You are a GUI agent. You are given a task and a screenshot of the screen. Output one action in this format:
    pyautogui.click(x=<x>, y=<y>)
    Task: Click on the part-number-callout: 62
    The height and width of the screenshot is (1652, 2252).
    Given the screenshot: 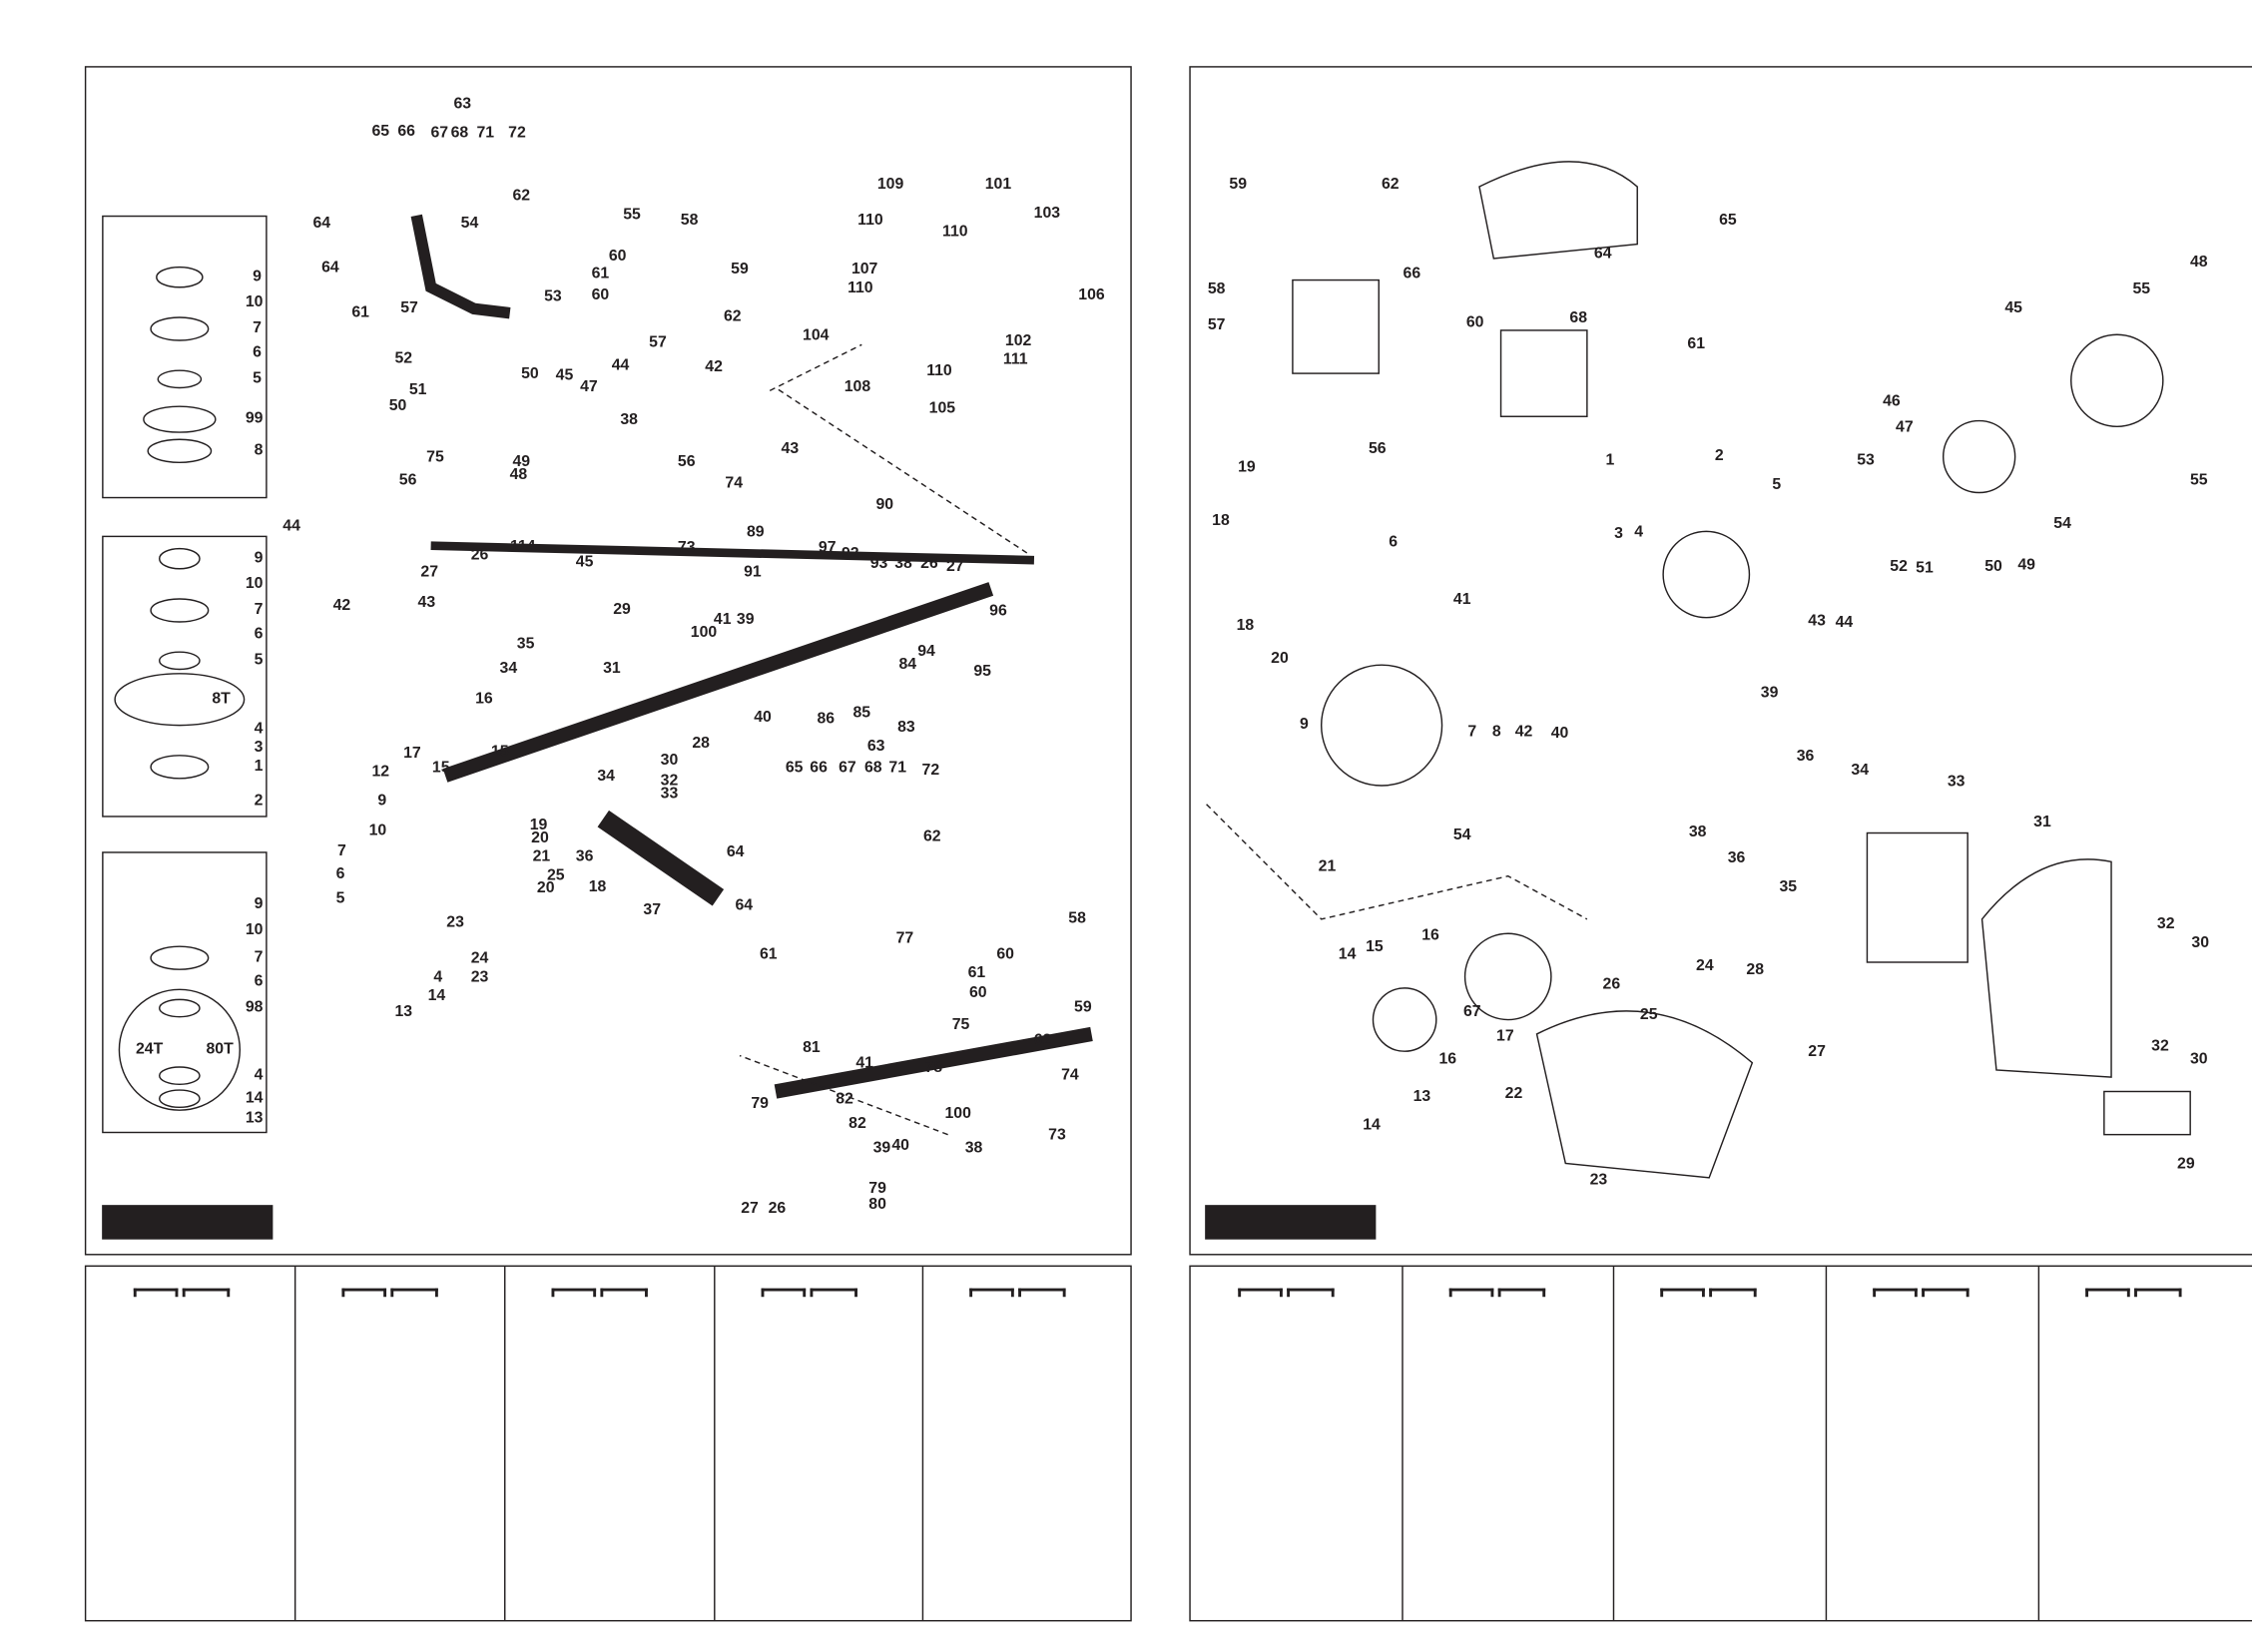 What is the action you would take?
    pyautogui.click(x=1390, y=185)
    